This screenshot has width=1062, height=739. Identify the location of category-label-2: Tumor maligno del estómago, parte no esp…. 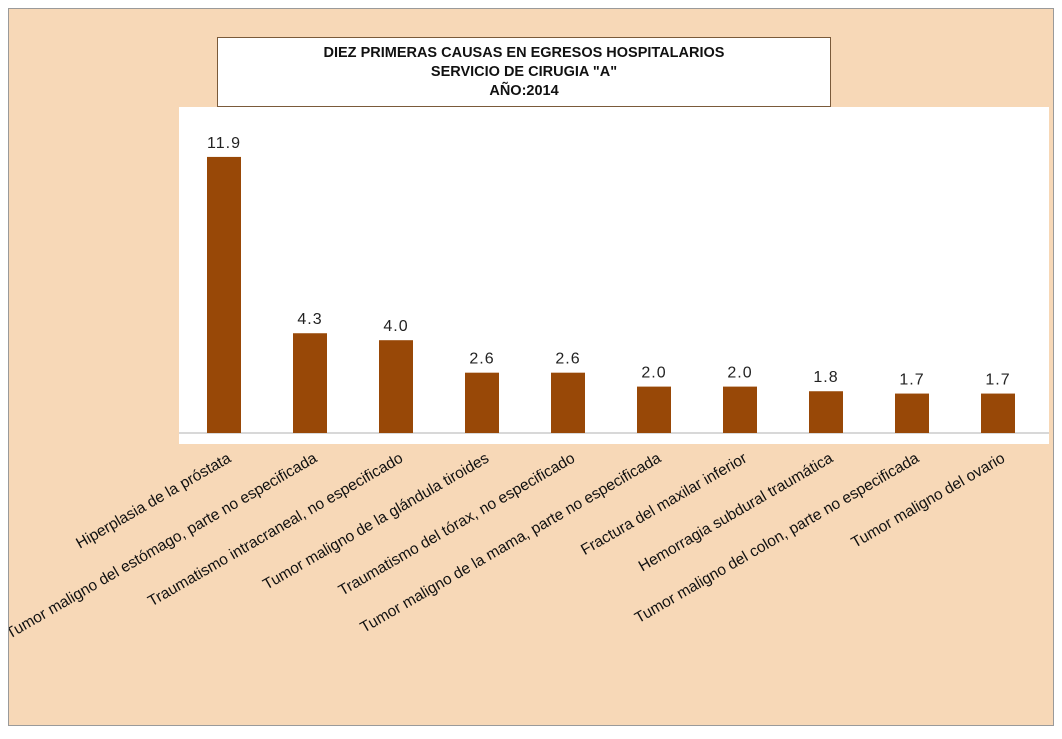
(164, 546).